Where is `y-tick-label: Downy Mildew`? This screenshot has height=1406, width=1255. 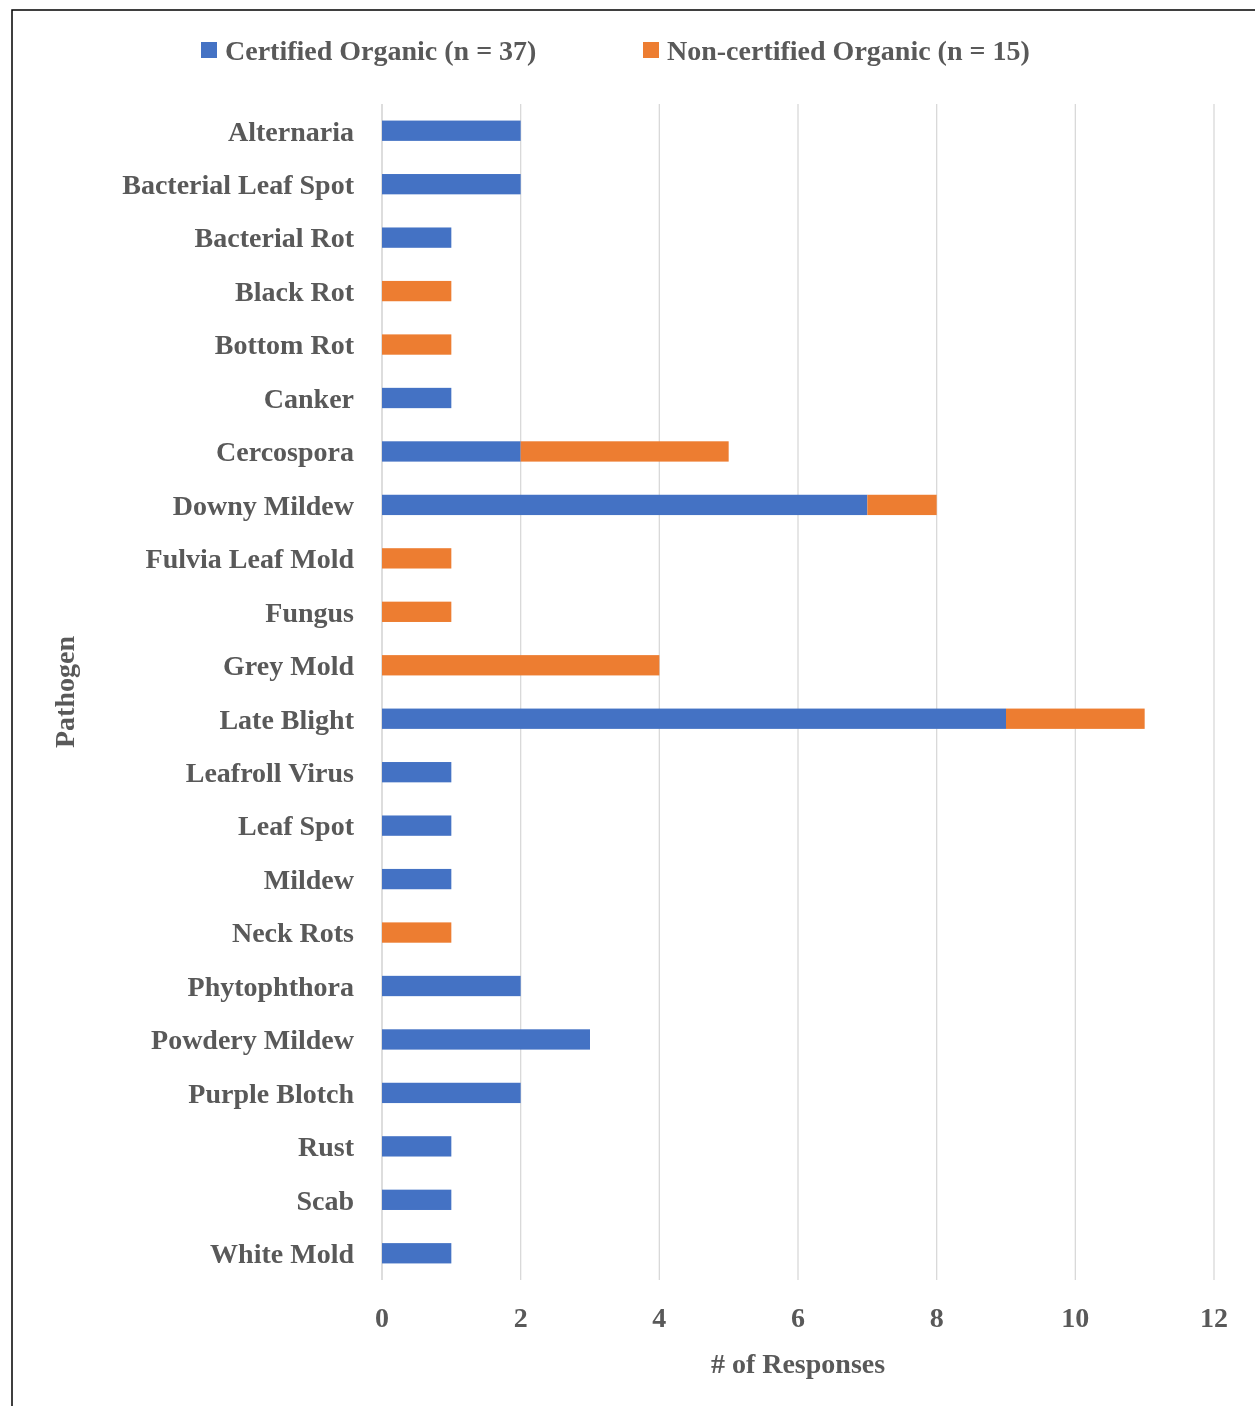 y-tick-label: Downy Mildew is located at coordinates (263, 505).